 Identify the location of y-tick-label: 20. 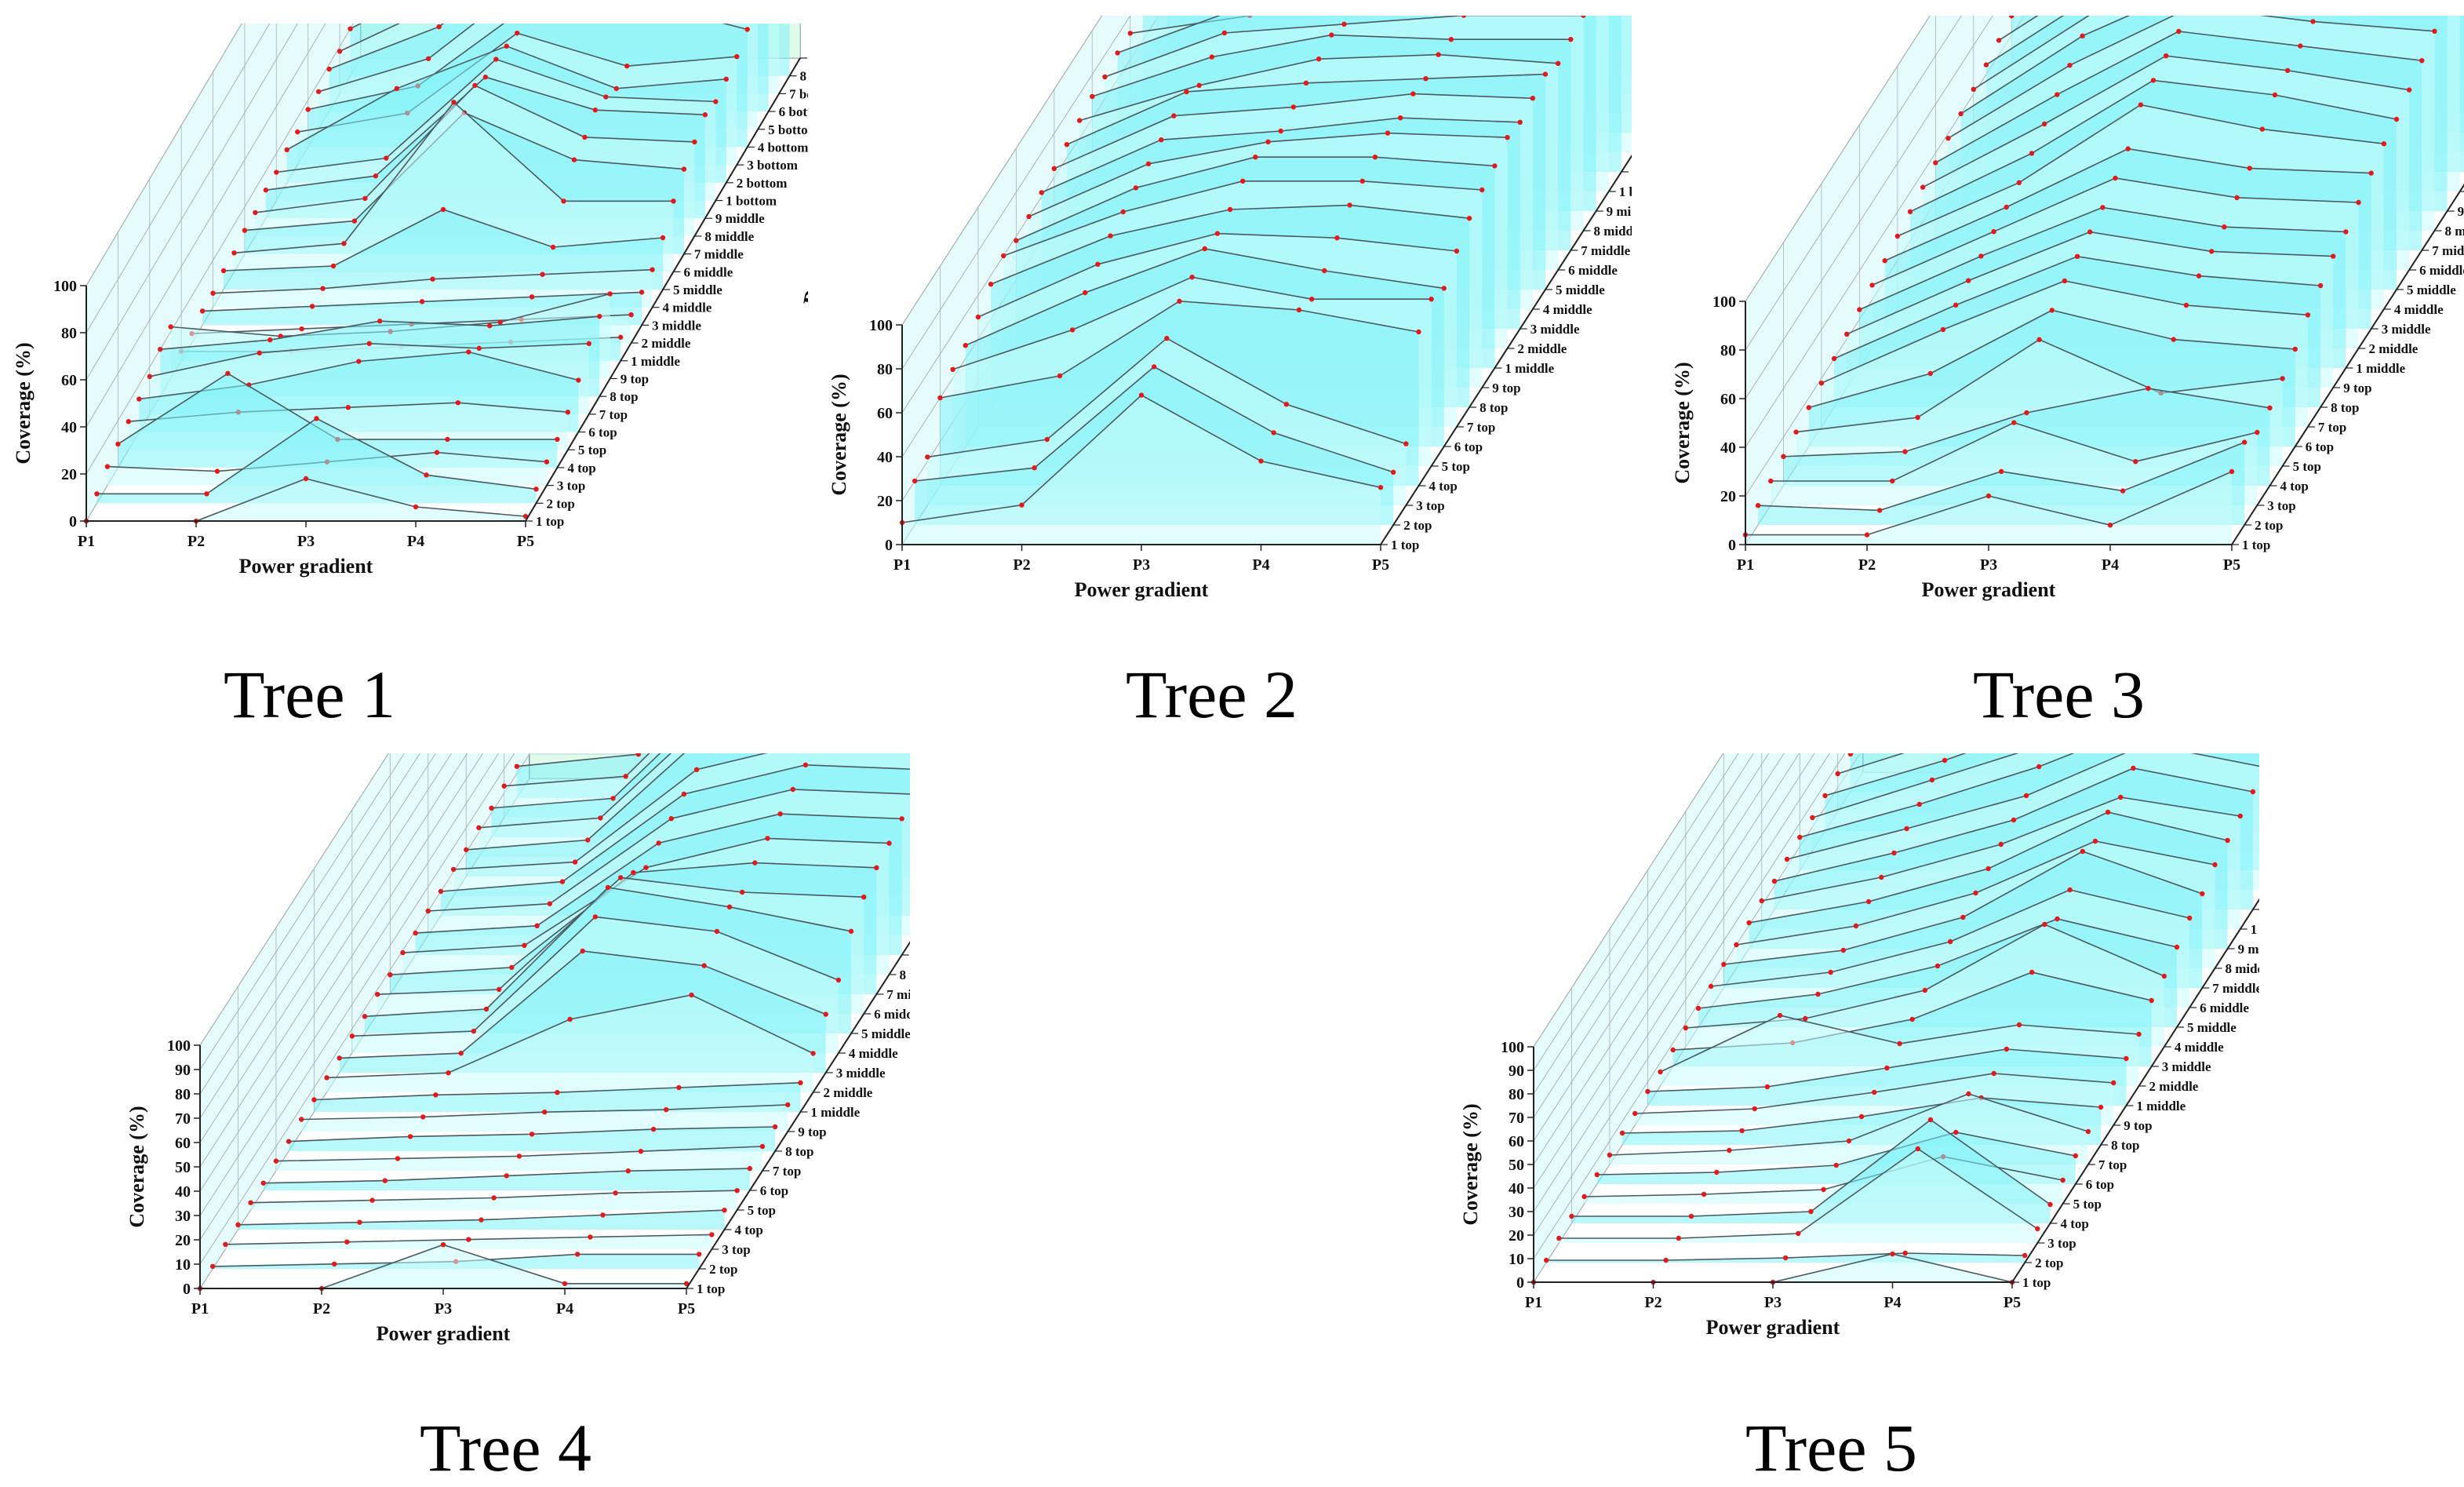
(885, 502).